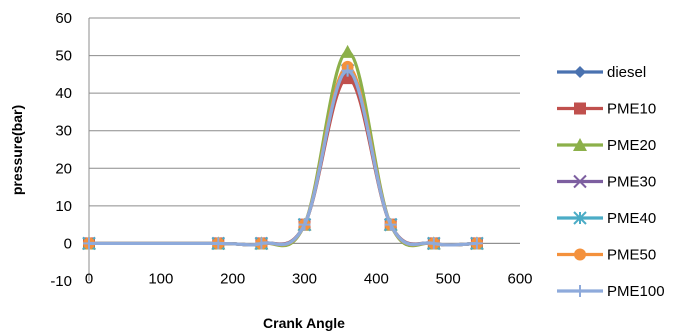 The image size is (678, 332). Describe the element at coordinates (304, 278) in the screenshot. I see `x-tick-label: 300` at that location.